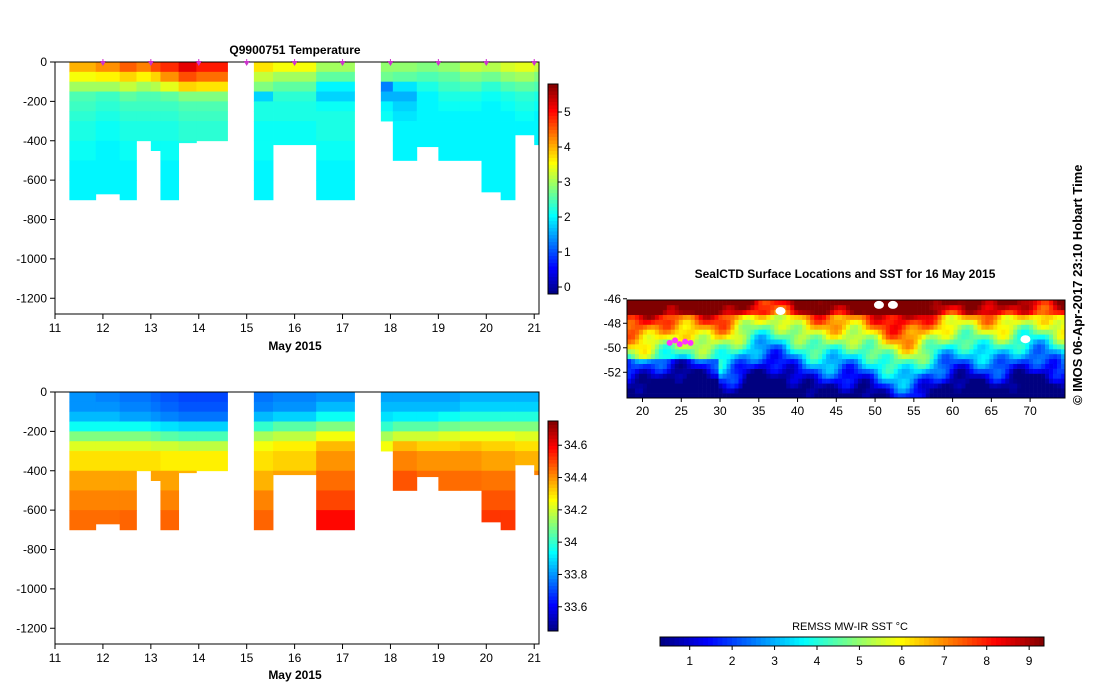 The width and height of the screenshot is (1099, 700). I want to click on sst-colorbar-tick-label: 8, so click(986, 661).